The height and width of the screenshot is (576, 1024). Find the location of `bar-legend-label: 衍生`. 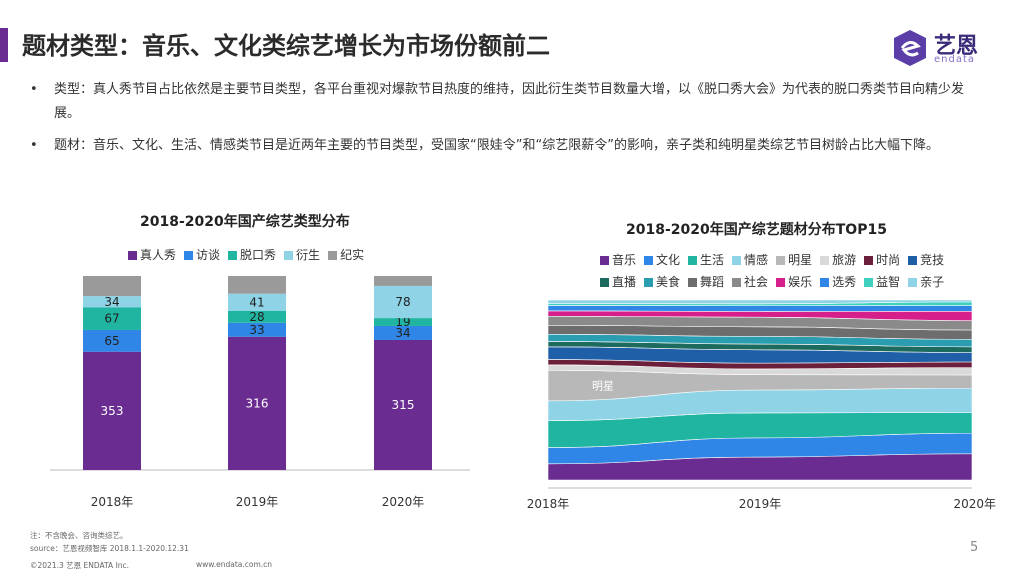

bar-legend-label: 衍生 is located at coordinates (308, 255).